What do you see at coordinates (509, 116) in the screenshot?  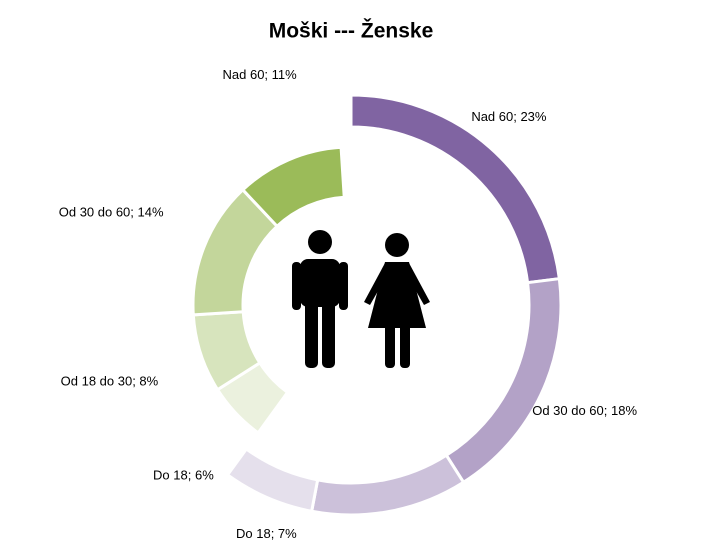 I see `data-label: Nad 60; 23%` at bounding box center [509, 116].